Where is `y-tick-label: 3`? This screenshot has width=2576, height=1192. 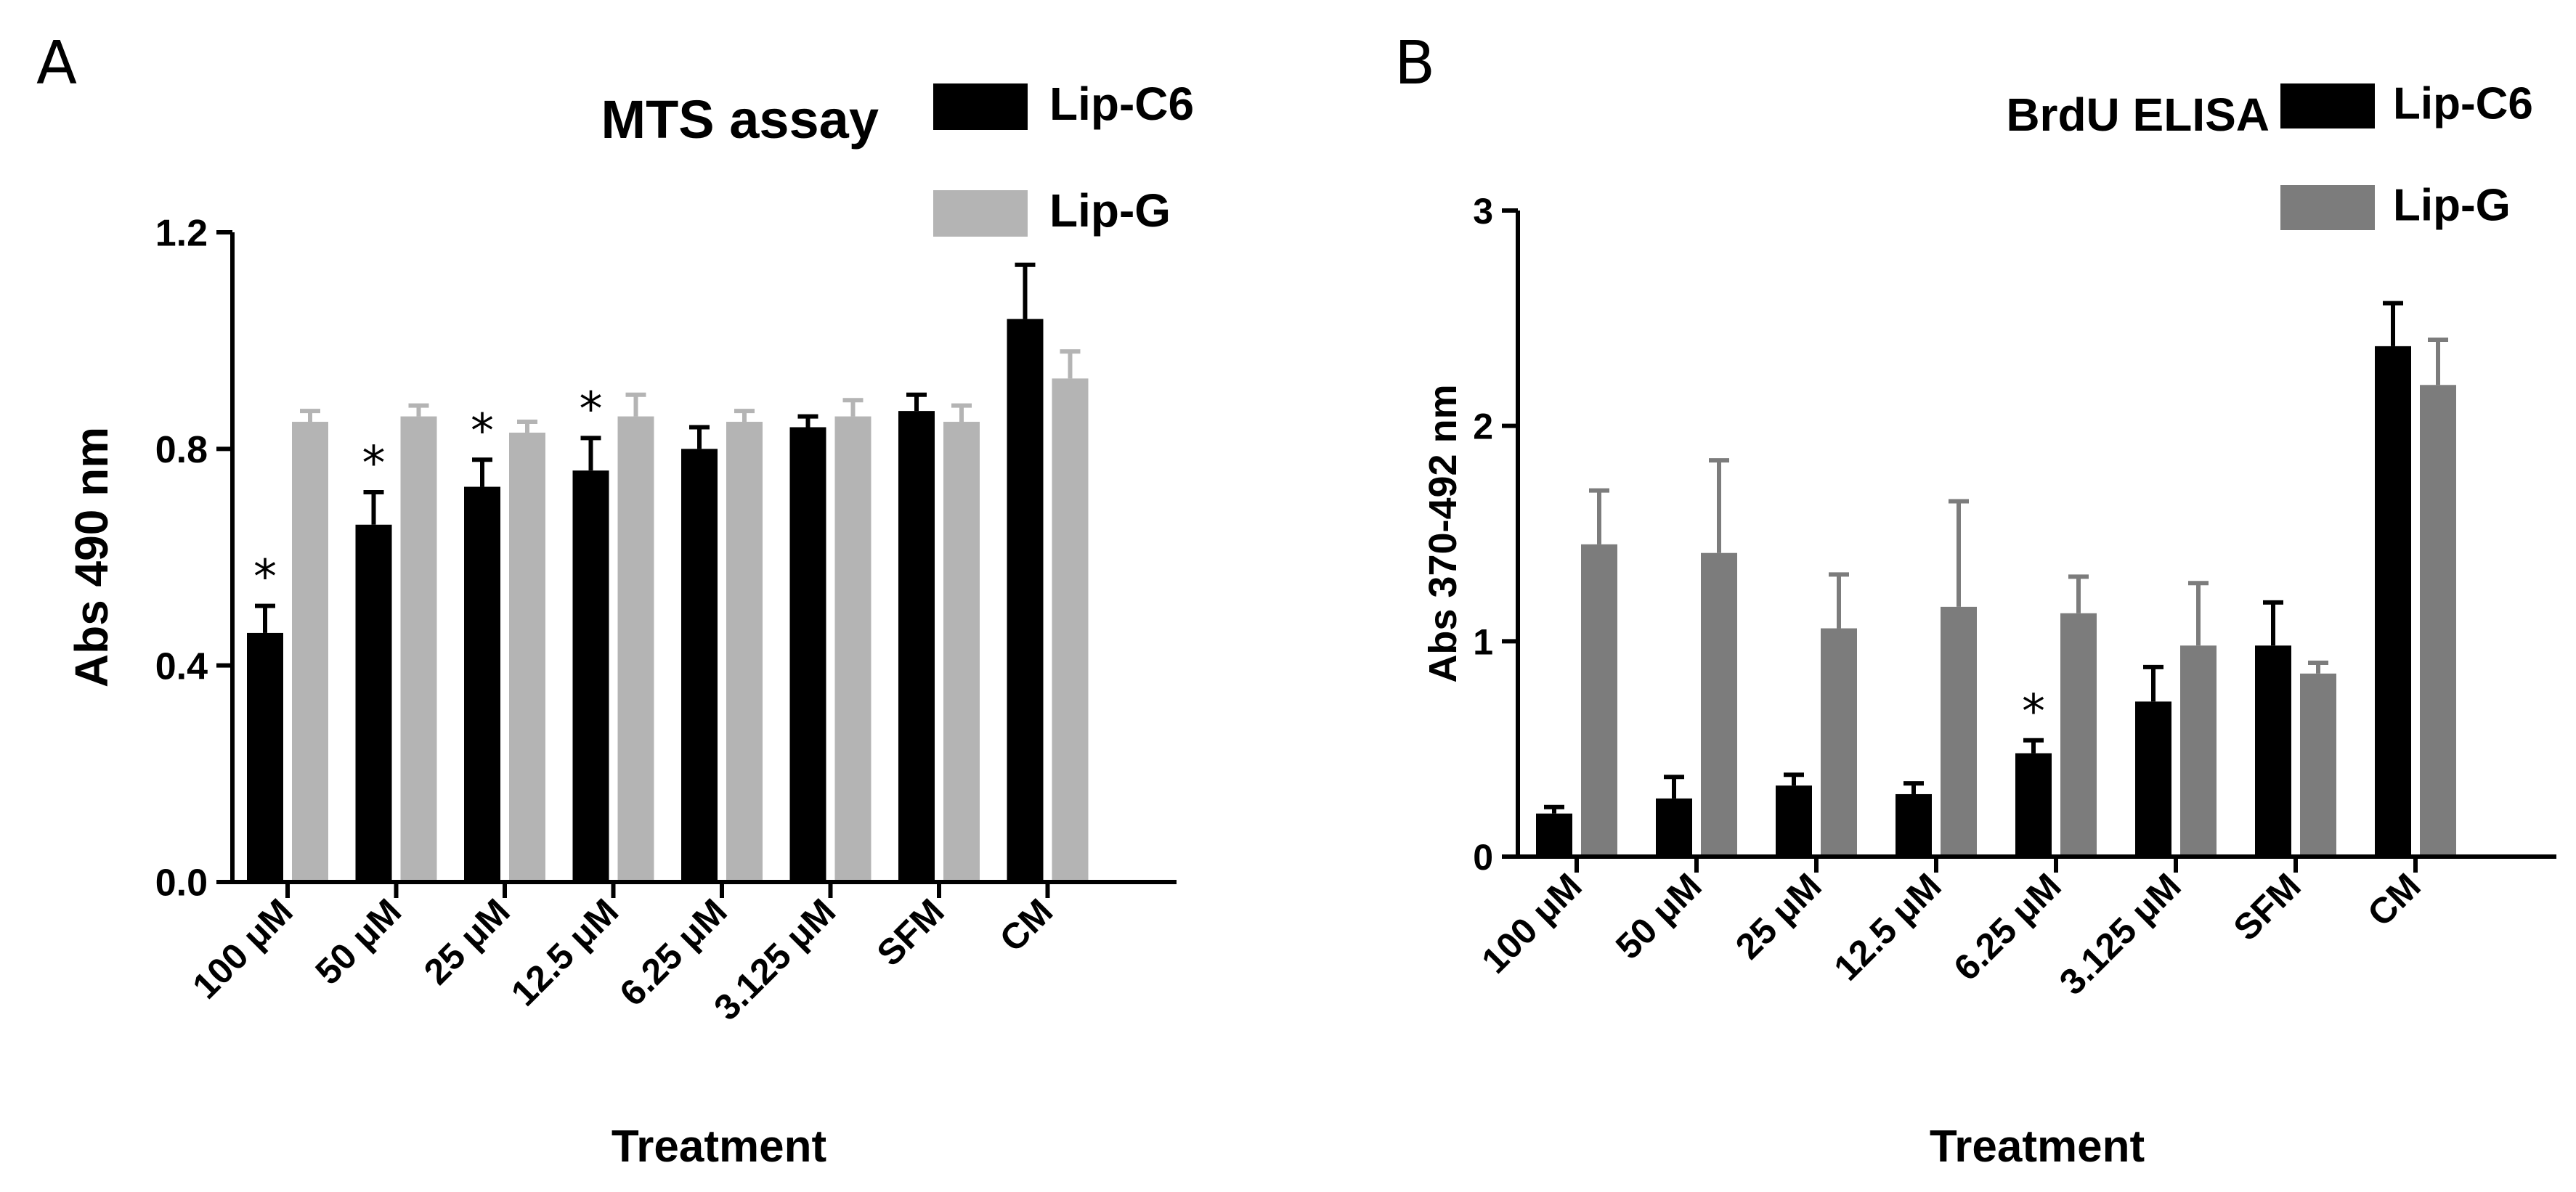
y-tick-label: 3 is located at coordinates (1483, 211).